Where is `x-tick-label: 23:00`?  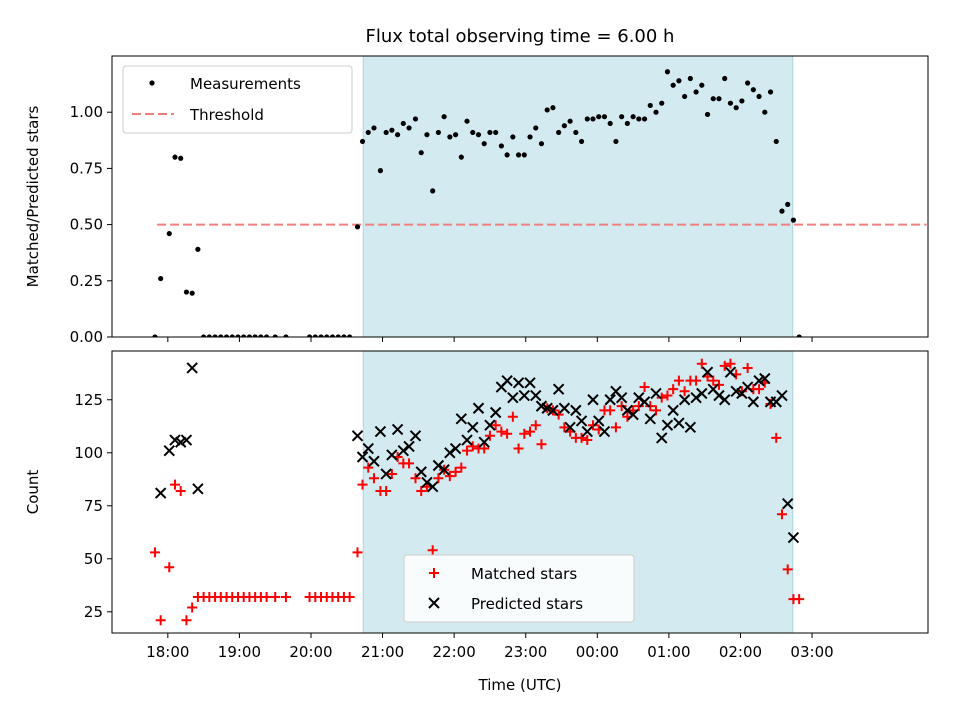 x-tick-label: 23:00 is located at coordinates (525, 652).